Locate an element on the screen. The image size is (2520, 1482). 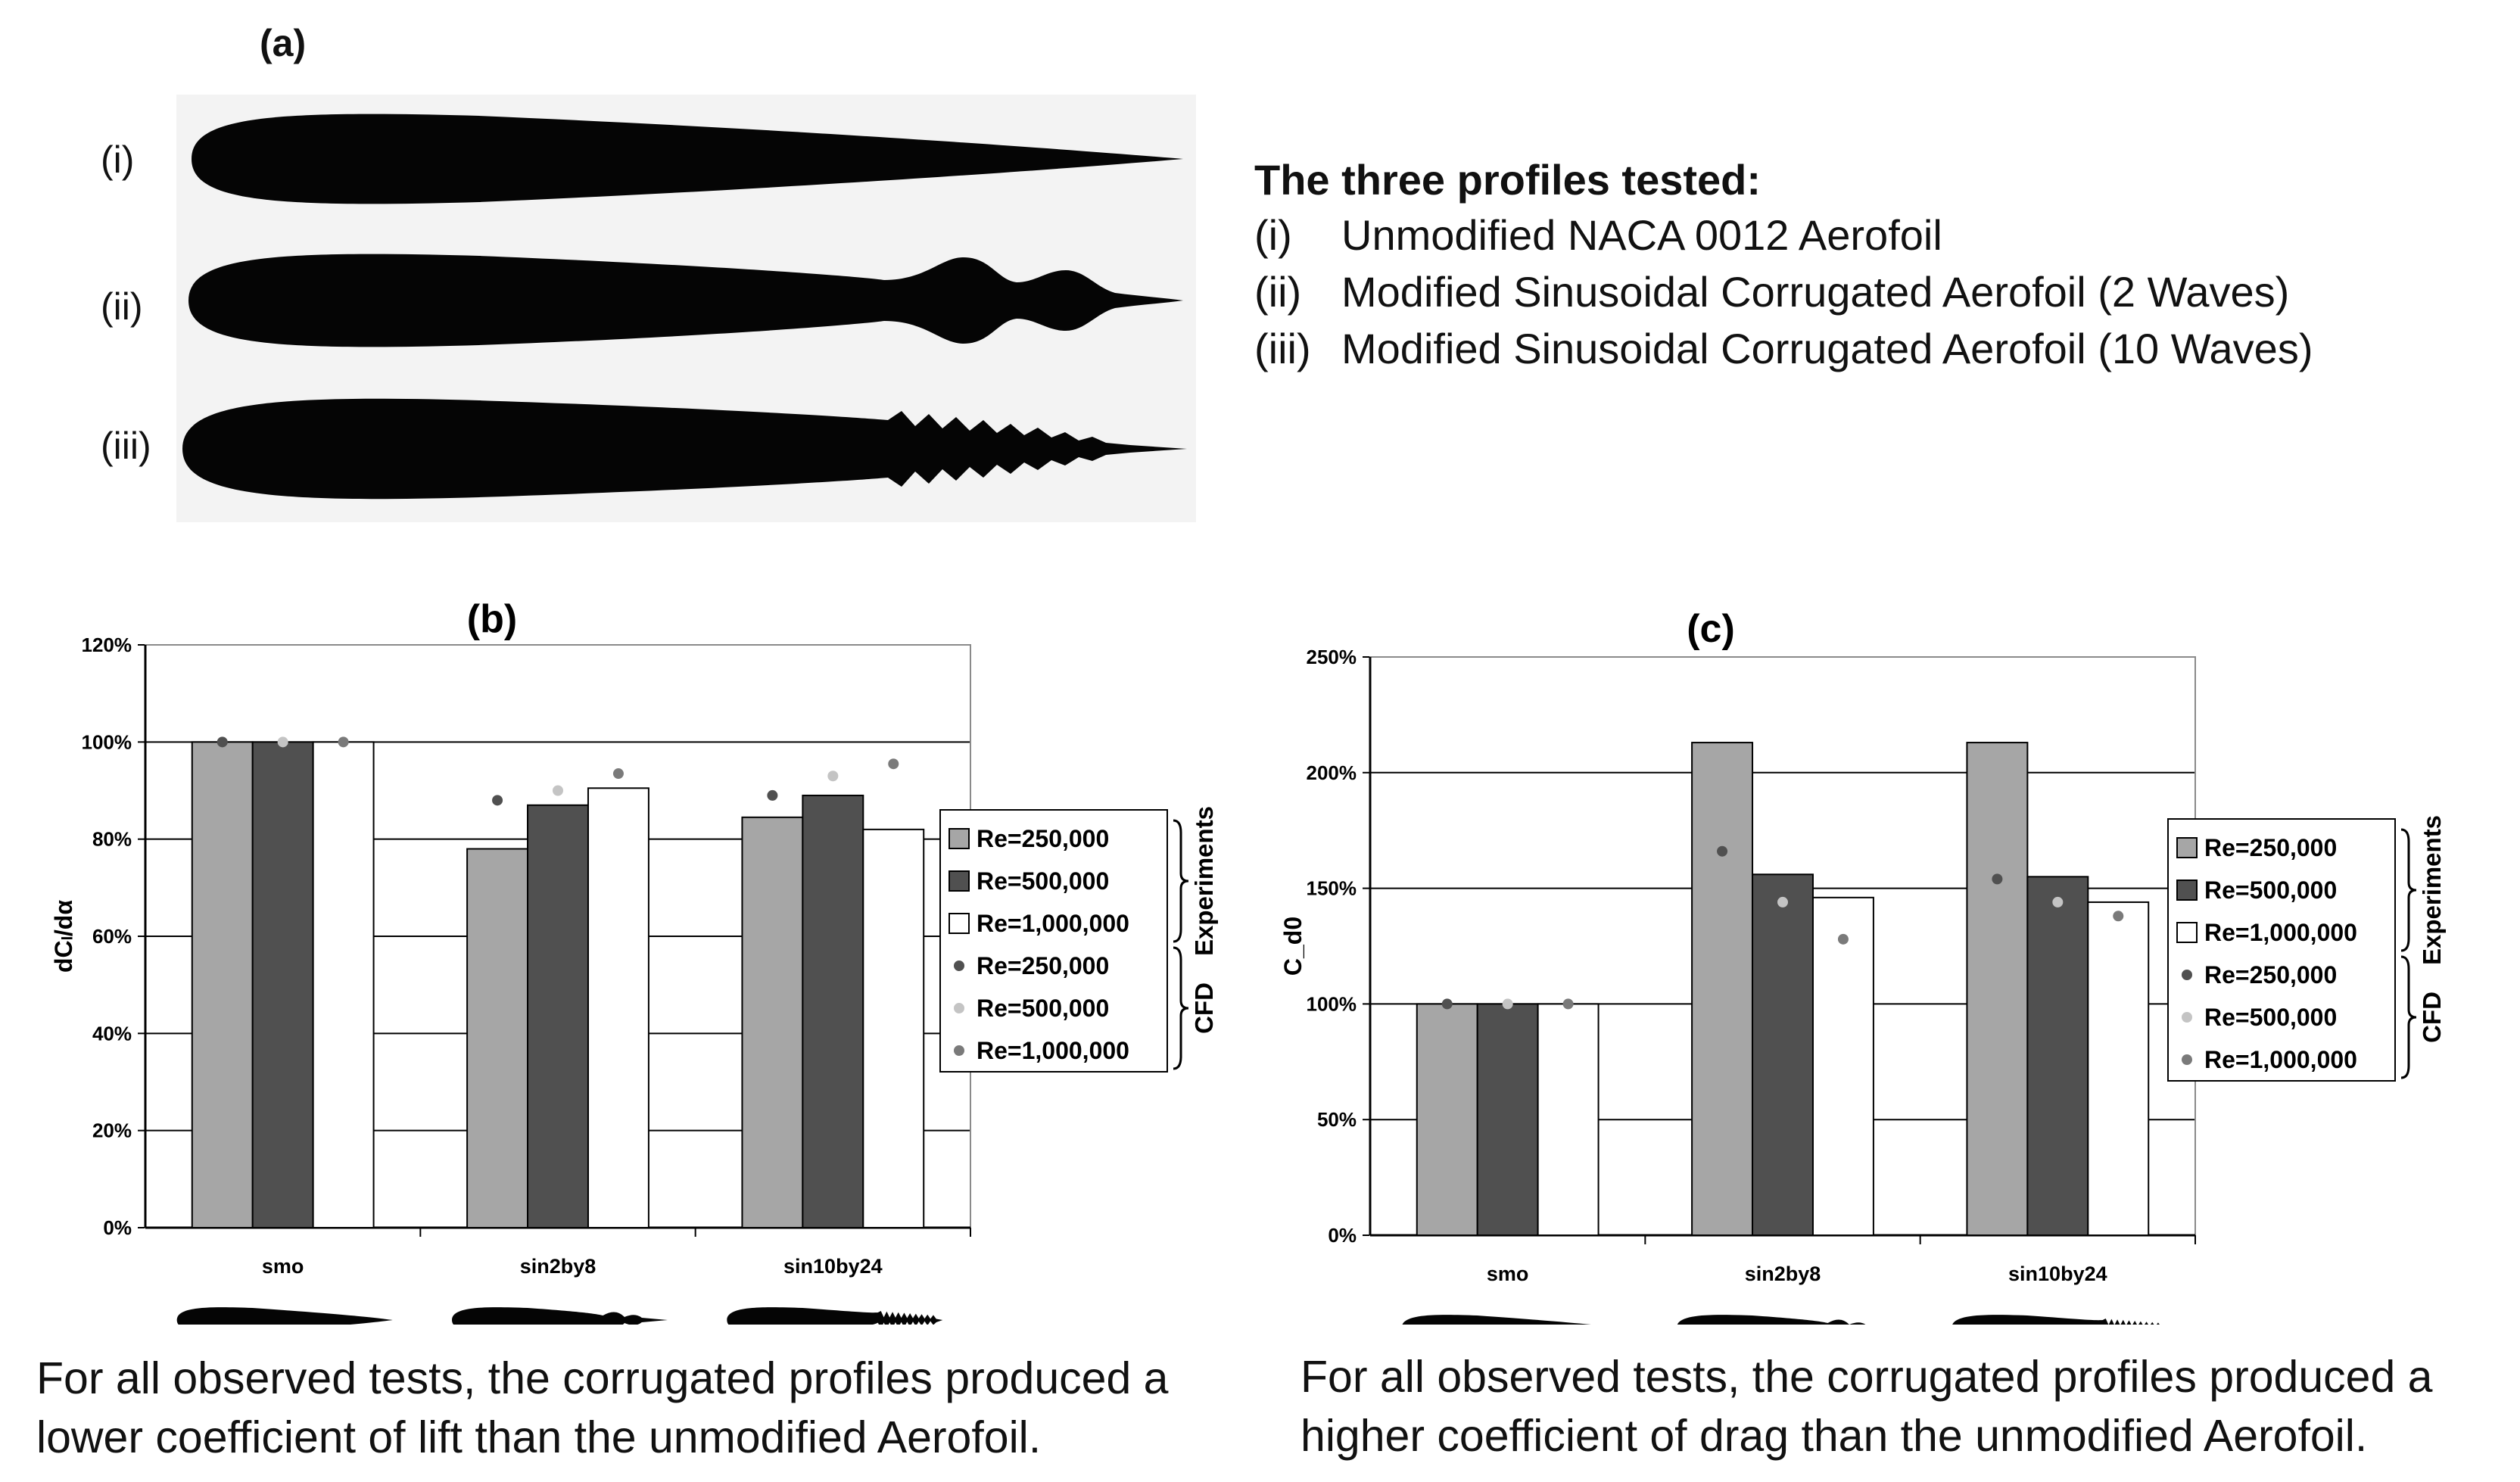
aerofoil-profile-ii is located at coordinates (685, 300).